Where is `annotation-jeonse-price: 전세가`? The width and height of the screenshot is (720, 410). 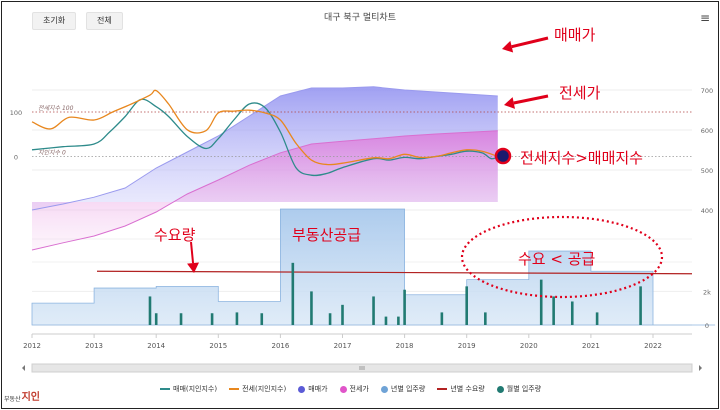
annotation-jeonse-price: 전세가 is located at coordinates (580, 93).